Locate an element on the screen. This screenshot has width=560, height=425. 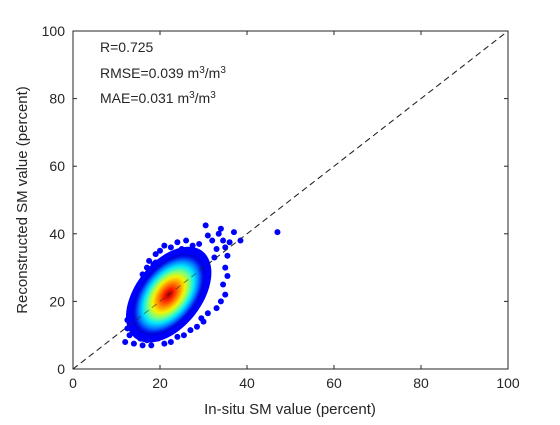
x-tick-label: 20 is located at coordinates (160, 383).